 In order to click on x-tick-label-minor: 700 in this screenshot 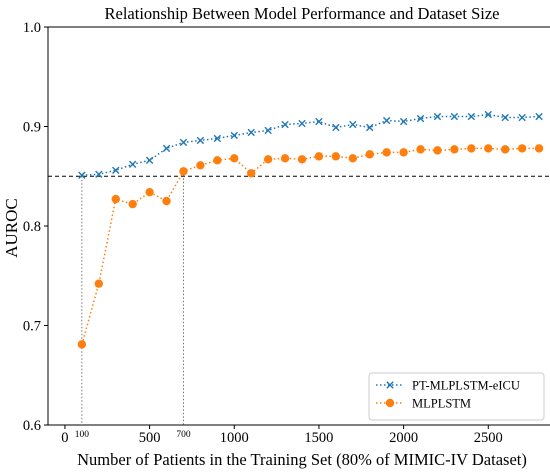, I will do `click(183, 435)`.